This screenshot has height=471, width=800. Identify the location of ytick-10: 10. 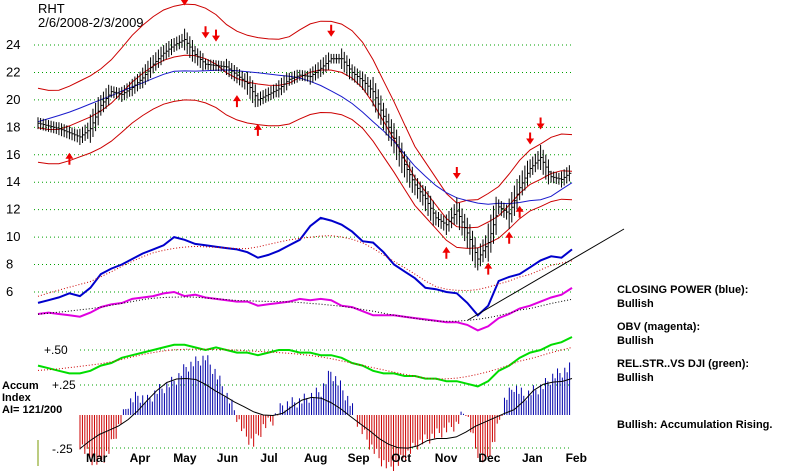
(13, 236).